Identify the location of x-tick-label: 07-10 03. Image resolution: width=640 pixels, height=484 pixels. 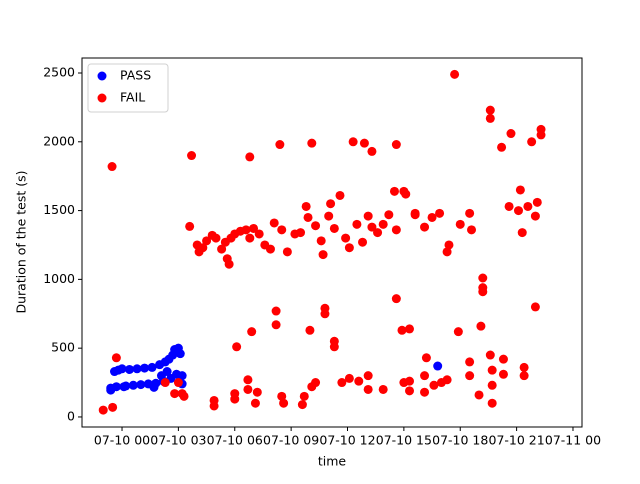
(178, 440).